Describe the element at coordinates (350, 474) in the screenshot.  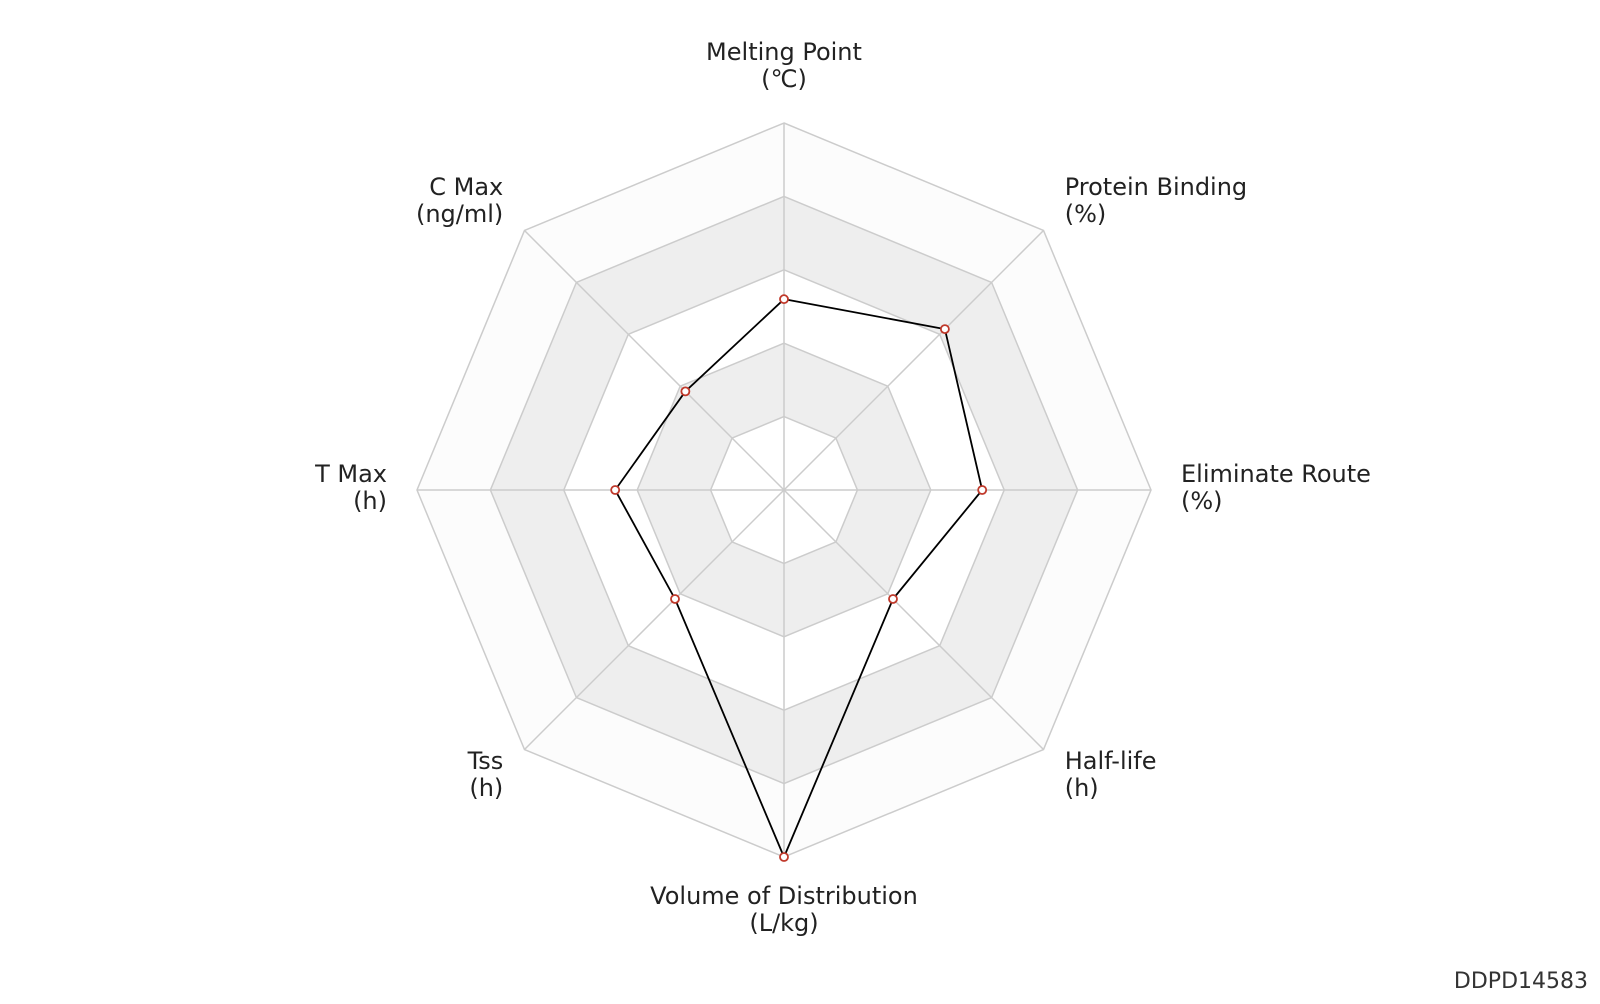
I see `axis-label: T Max` at that location.